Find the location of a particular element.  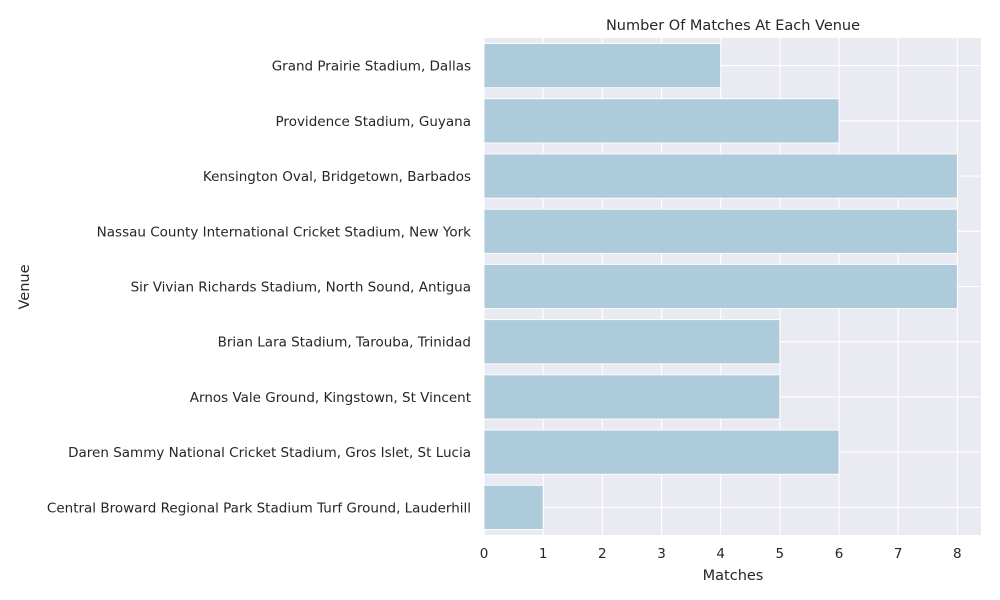

x-tick-label: 4 is located at coordinates (720, 554).